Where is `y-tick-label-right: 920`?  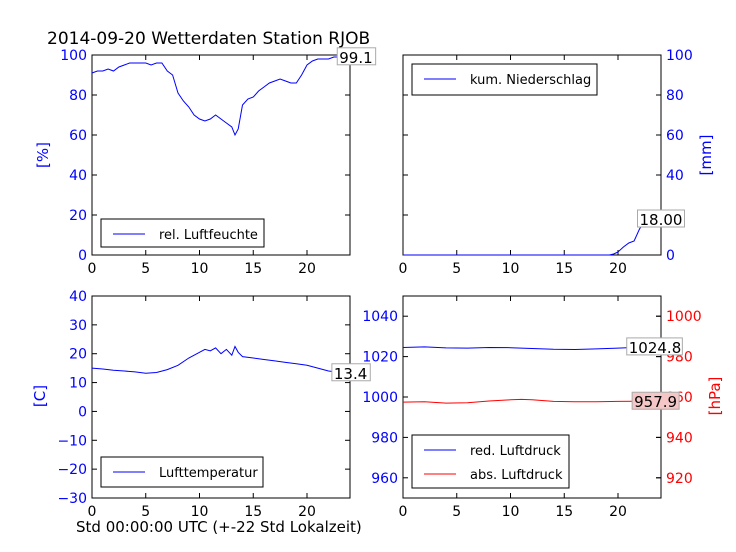
y-tick-label-right: 920 is located at coordinates (679, 479).